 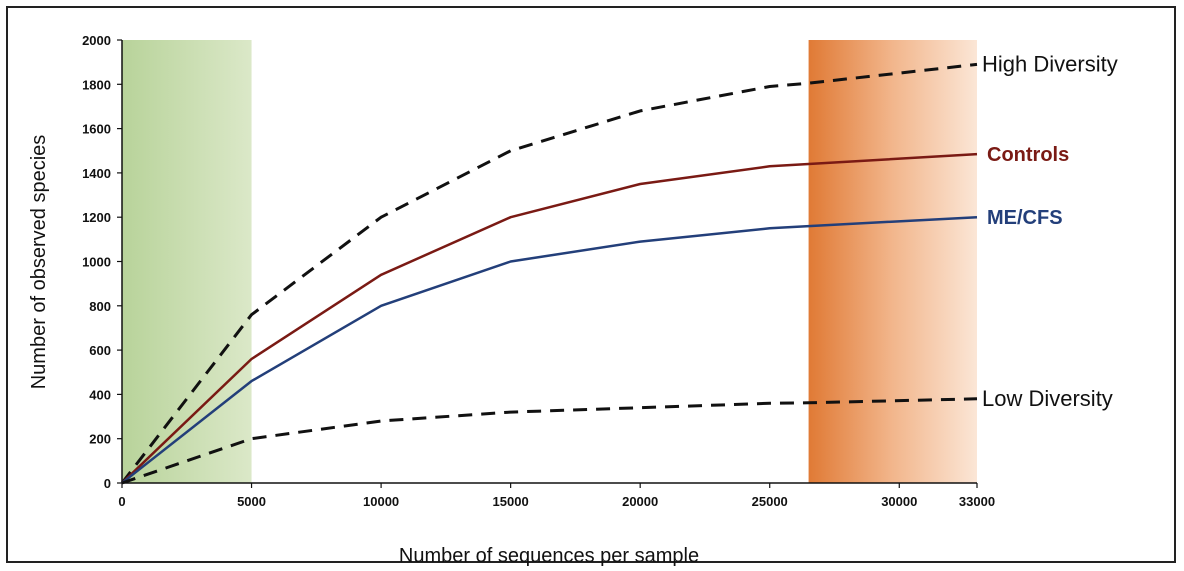 I want to click on series-label-me-cfs: ME/CFS, so click(x=1025, y=218).